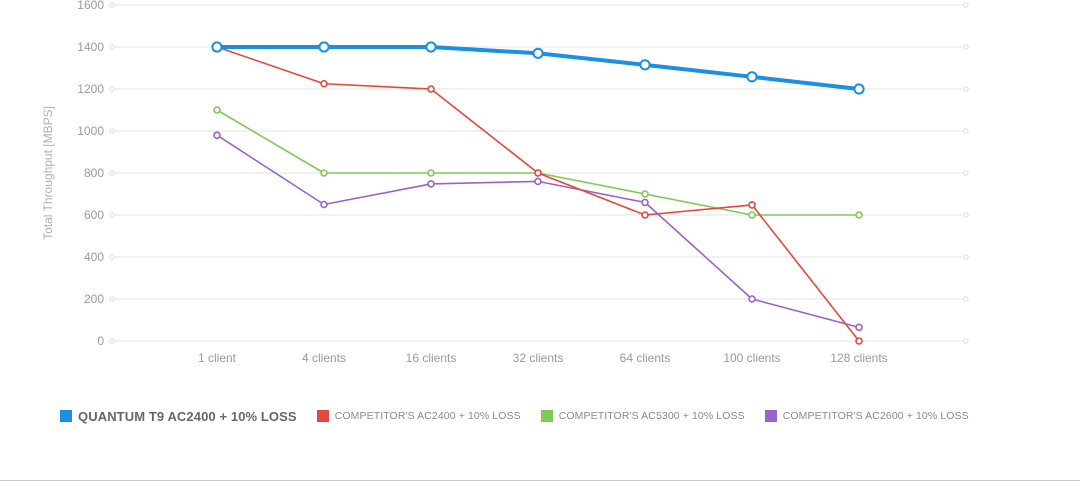 Image resolution: width=1080 pixels, height=482 pixels. What do you see at coordinates (427, 416) in the screenshot?
I see `legend-label: COMPETITOR'S AC2400 + 10% LOSS` at bounding box center [427, 416].